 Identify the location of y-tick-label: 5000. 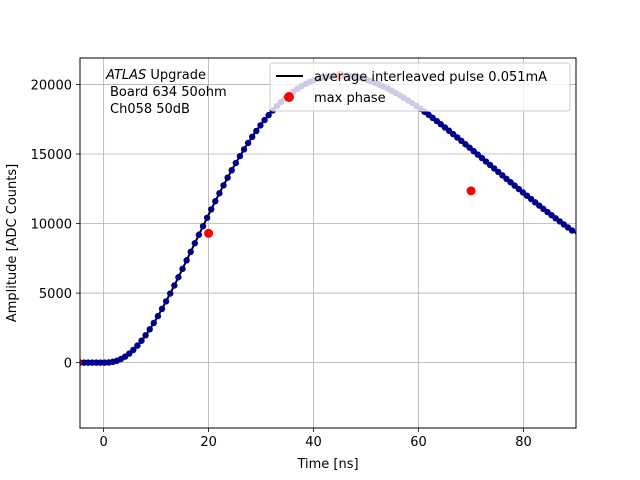
(55, 294).